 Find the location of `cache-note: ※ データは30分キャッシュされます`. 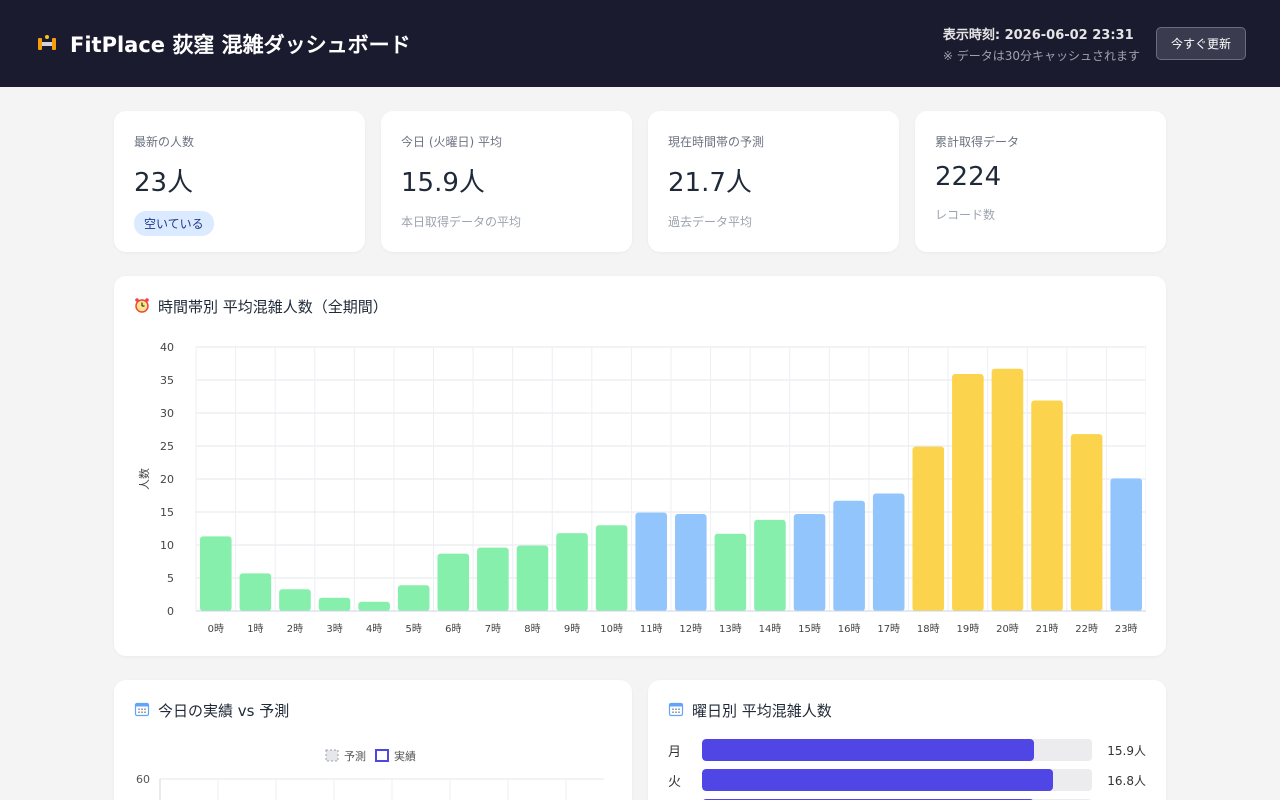

cache-note: ※ データは30分キャッシュされます is located at coordinates (1041, 55).